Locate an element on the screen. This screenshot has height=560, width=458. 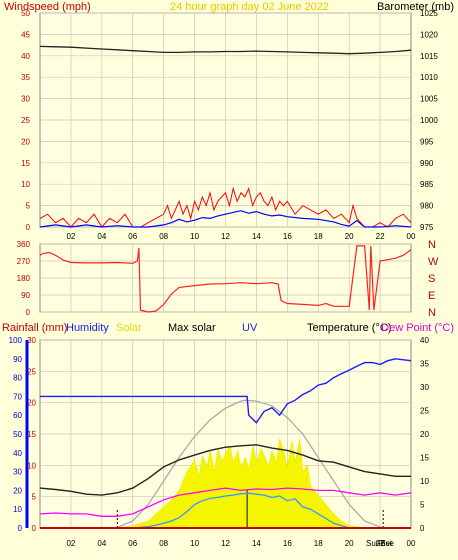
temperature-tick-label: 15 is located at coordinates (424, 458).